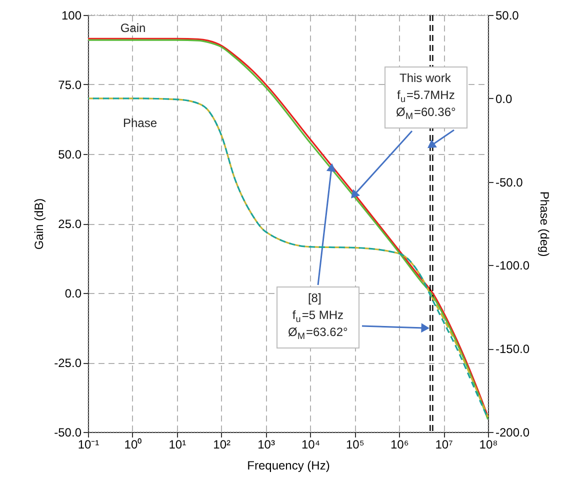 The height and width of the screenshot is (499, 561). What do you see at coordinates (89, 445) in the screenshot?
I see `x-tick-label: 10⁻¹` at bounding box center [89, 445].